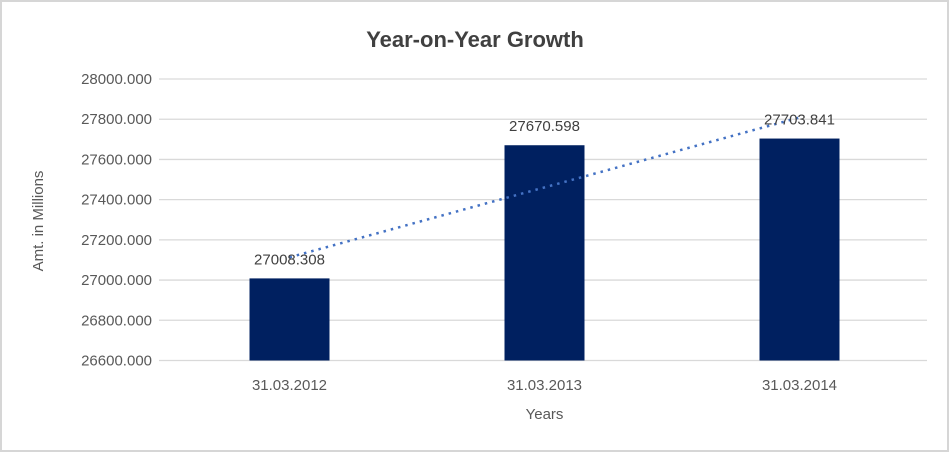 Image resolution: width=949 pixels, height=452 pixels. I want to click on bar-data-label: 27703.841, so click(799, 120).